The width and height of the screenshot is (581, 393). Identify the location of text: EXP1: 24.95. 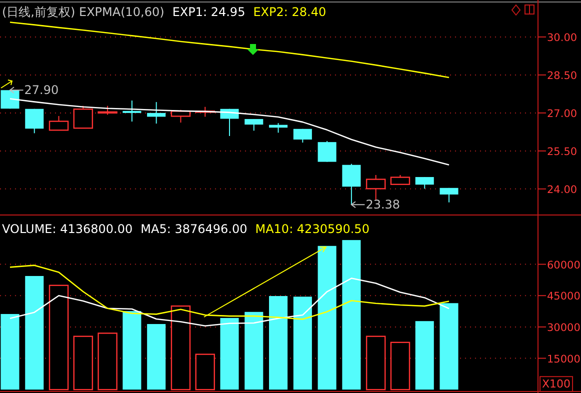
(209, 12).